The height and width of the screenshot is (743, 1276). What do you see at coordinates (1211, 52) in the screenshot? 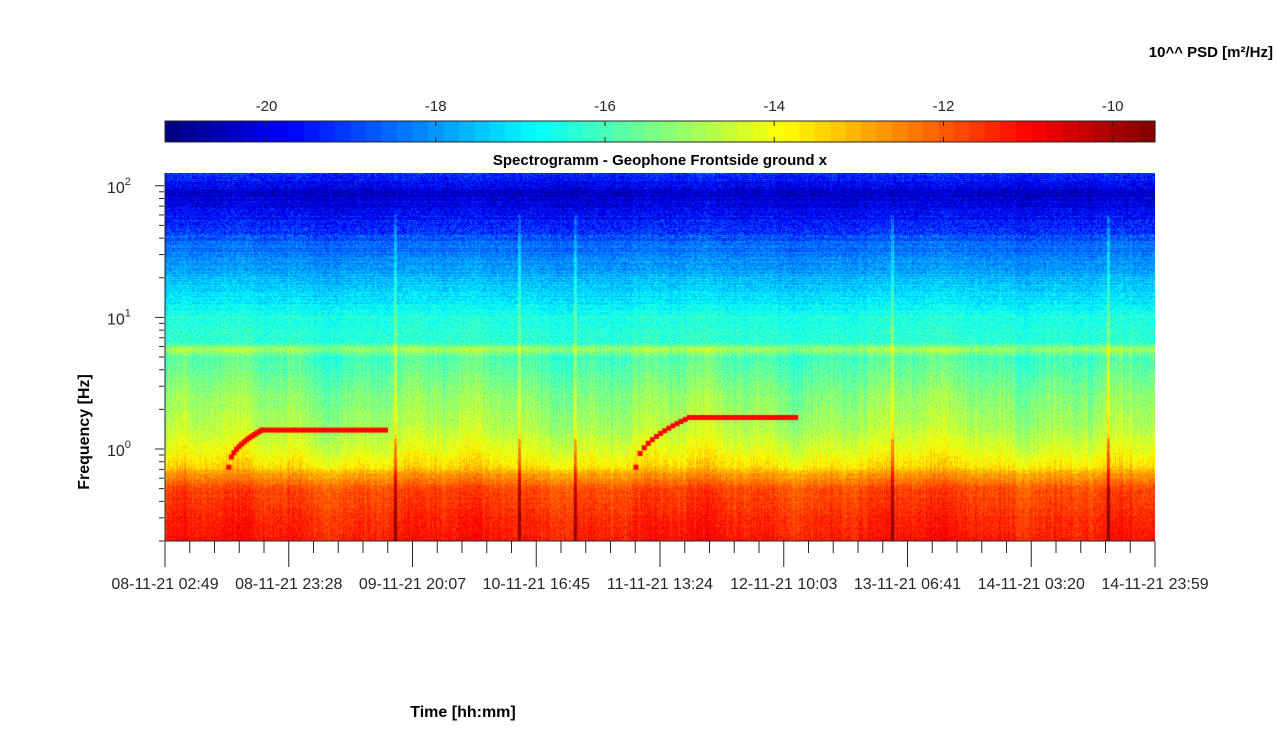
I see `colorbar-label: 10^^ PSD [m²/Hz]` at bounding box center [1211, 52].